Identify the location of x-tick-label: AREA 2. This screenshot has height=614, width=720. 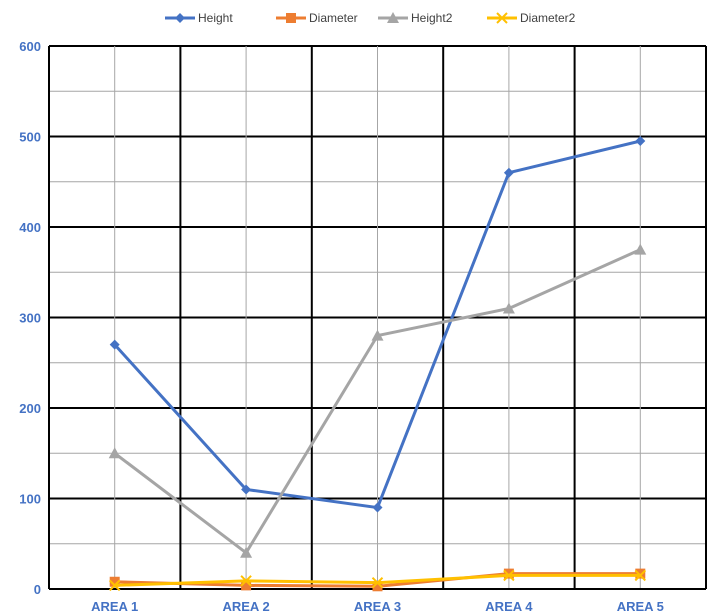
(245, 606).